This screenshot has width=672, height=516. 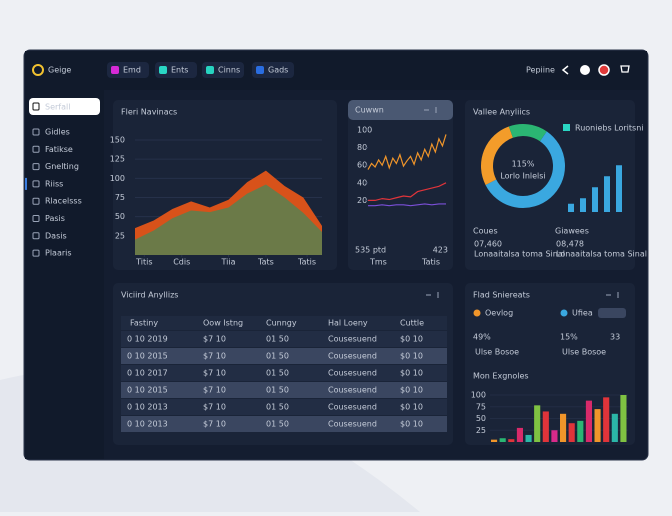 I want to click on chart-title: Mon Exgnoles, so click(x=501, y=376).